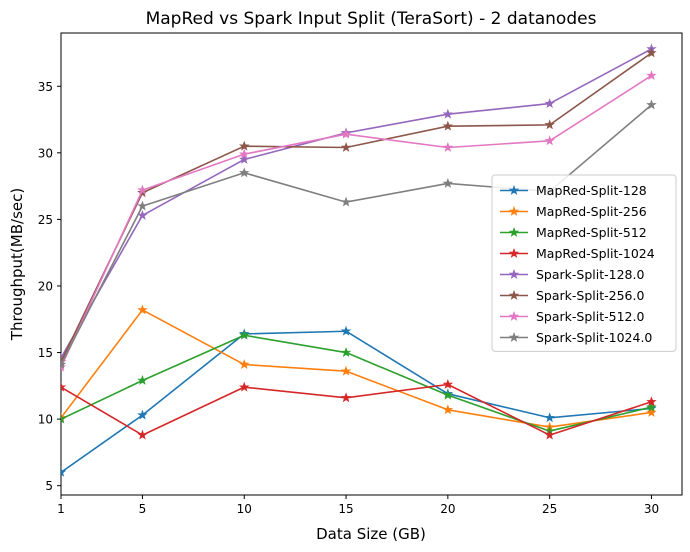 The width and height of the screenshot is (690, 552). Describe the element at coordinates (590, 316) in the screenshot. I see `legend-label: Spark-Split-512.0` at that location.